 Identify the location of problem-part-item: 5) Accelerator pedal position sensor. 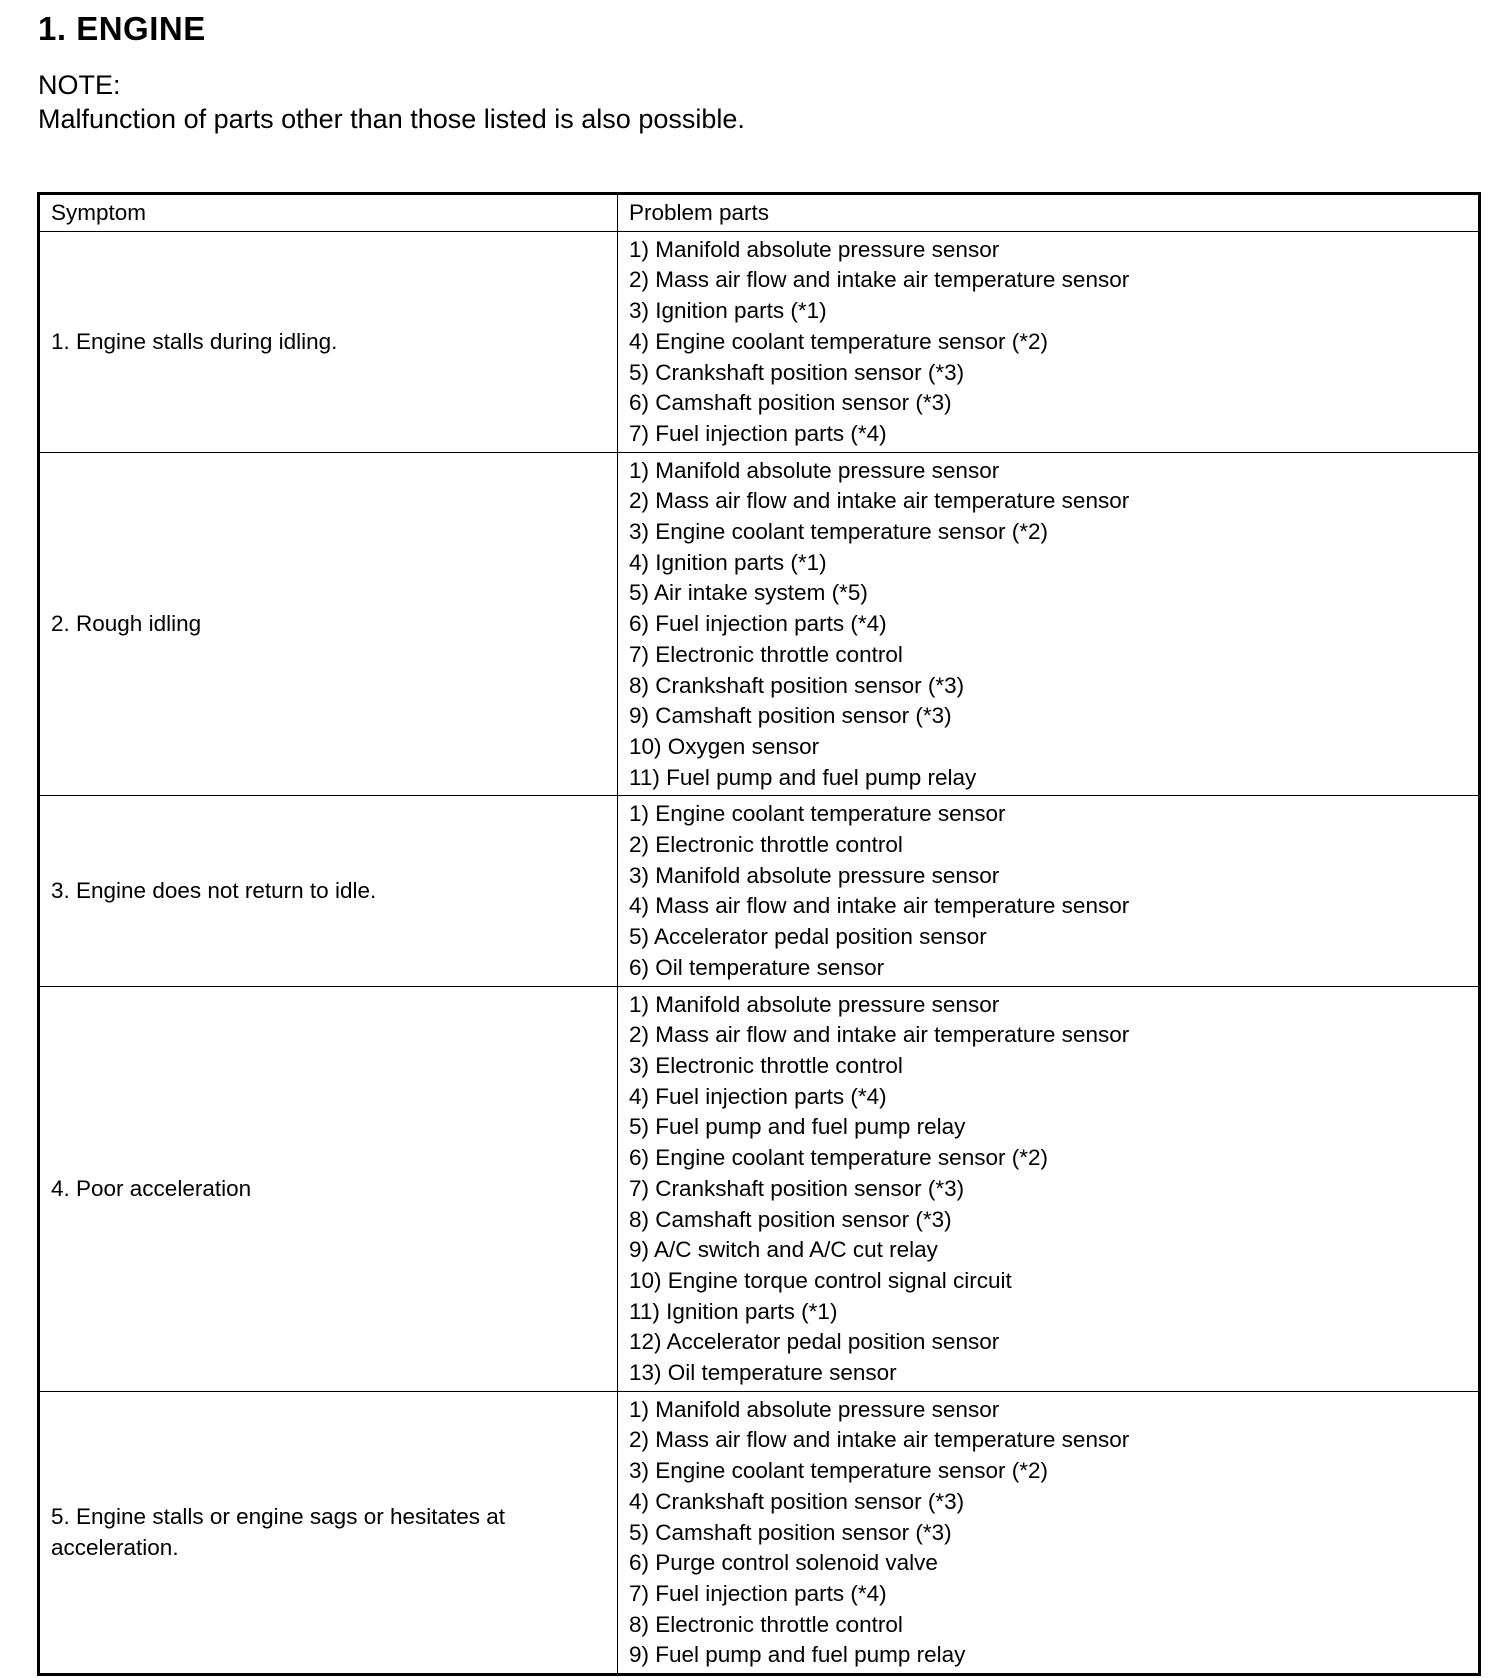
(808, 937).